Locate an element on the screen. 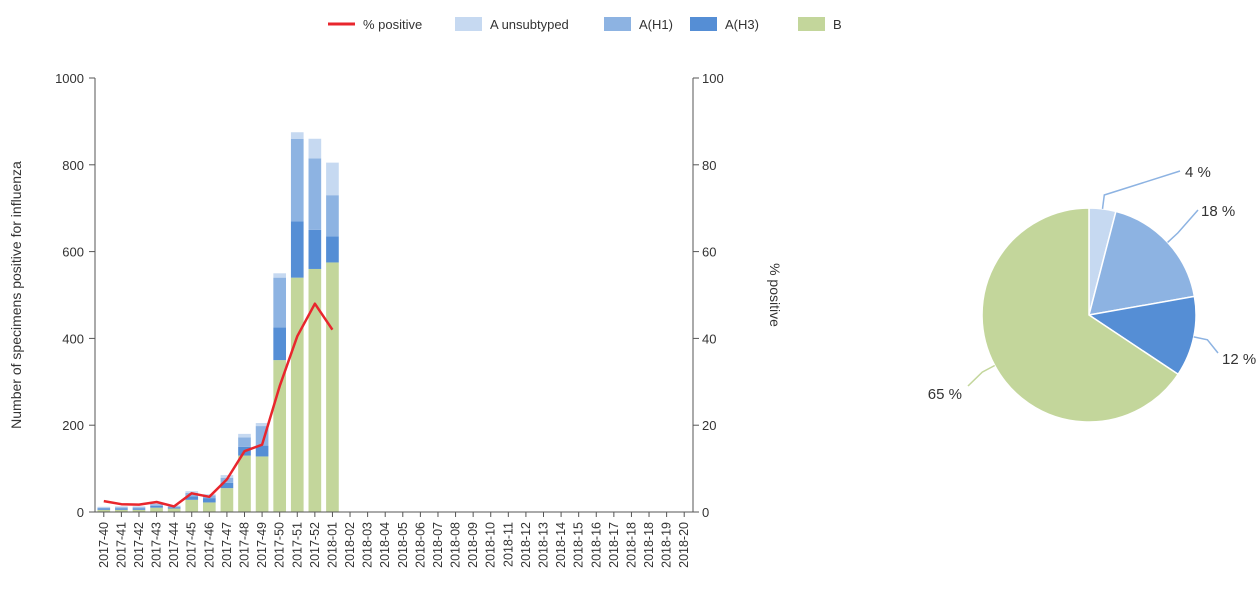 This screenshot has width=1259, height=595. x-tick-label: 2018-06 is located at coordinates (420, 545).